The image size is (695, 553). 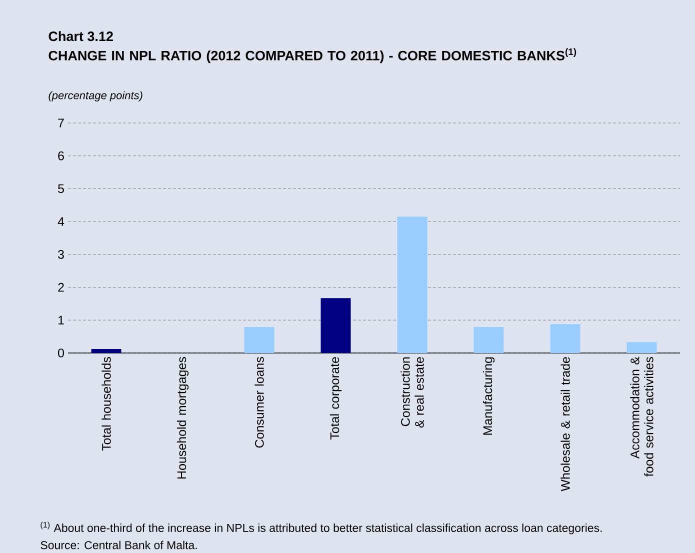 What do you see at coordinates (312, 56) in the screenshot?
I see `chart-title: CHANGE IN NPL RATIO (2012 COMPARED TO 2011) - CORE DOMESTIC BANKS$^{(1)}$` at bounding box center [312, 56].